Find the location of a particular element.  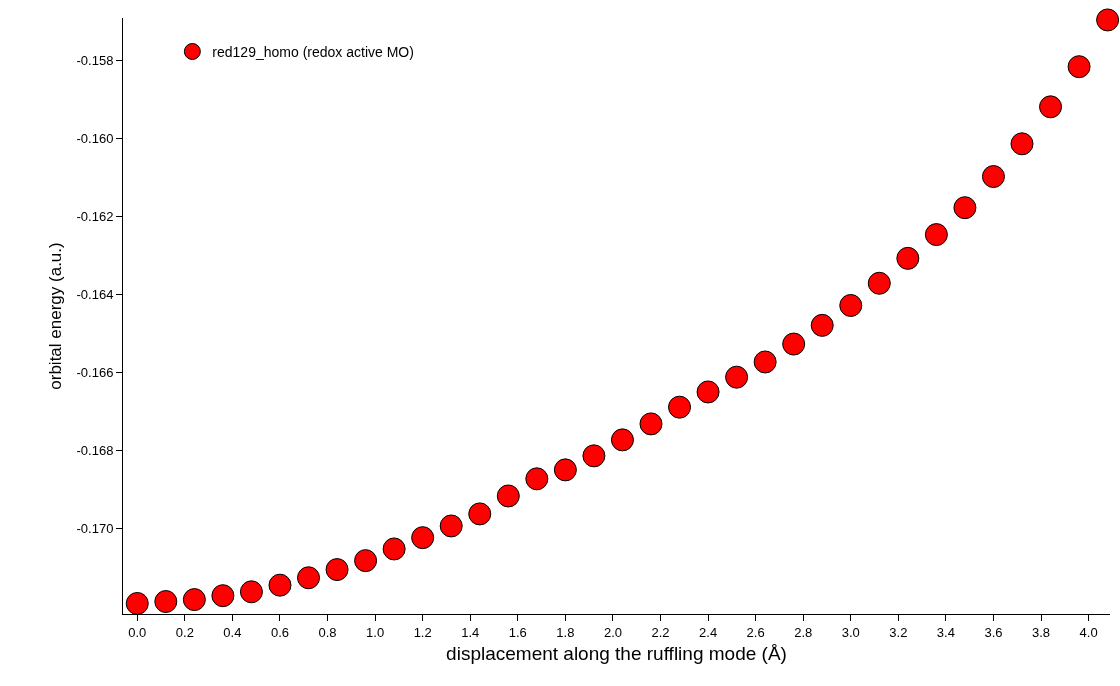

y-tick-label: -0.158 is located at coordinates (95, 61).